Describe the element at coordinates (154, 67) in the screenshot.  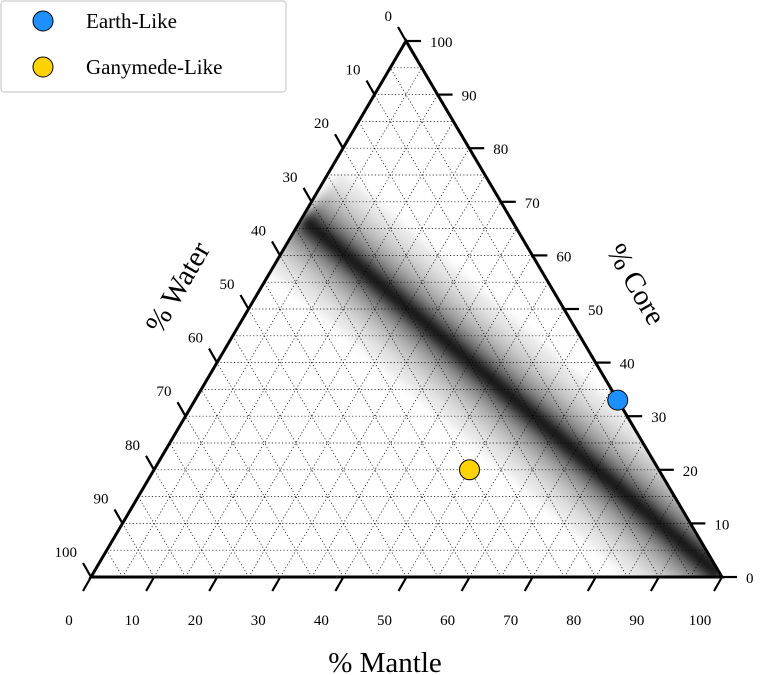
I see `legend-label-ganymede-like: Ganymede-Like` at that location.